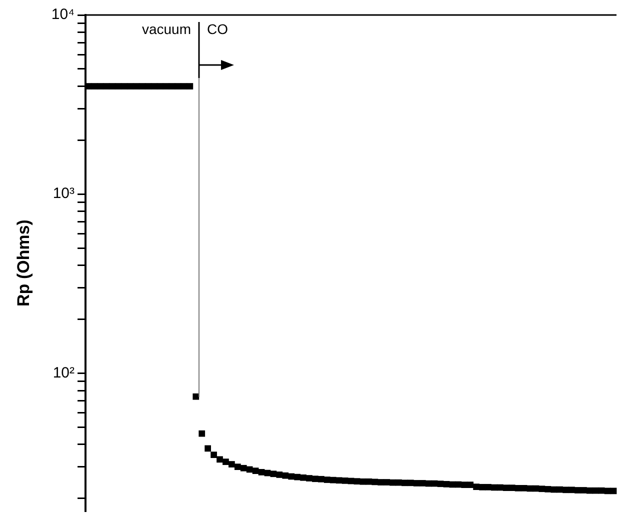 The image size is (621, 523). What do you see at coordinates (23, 263) in the screenshot?
I see `y-axis-title: Rp (Ohms)` at bounding box center [23, 263].